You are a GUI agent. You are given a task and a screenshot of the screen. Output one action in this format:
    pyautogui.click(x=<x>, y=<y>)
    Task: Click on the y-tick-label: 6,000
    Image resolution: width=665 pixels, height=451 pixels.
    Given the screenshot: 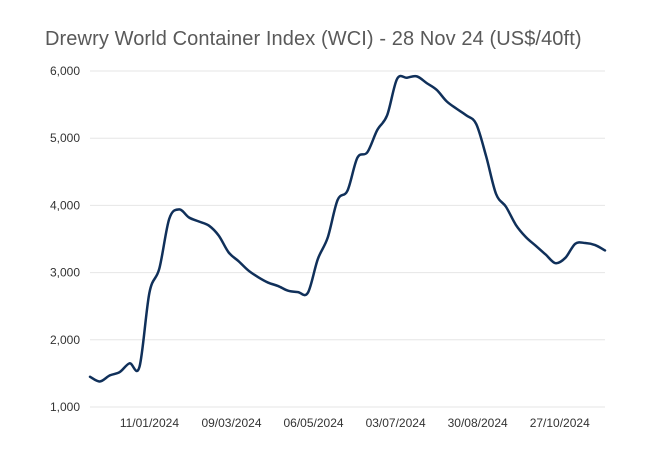 What is the action you would take?
    pyautogui.click(x=65, y=71)
    